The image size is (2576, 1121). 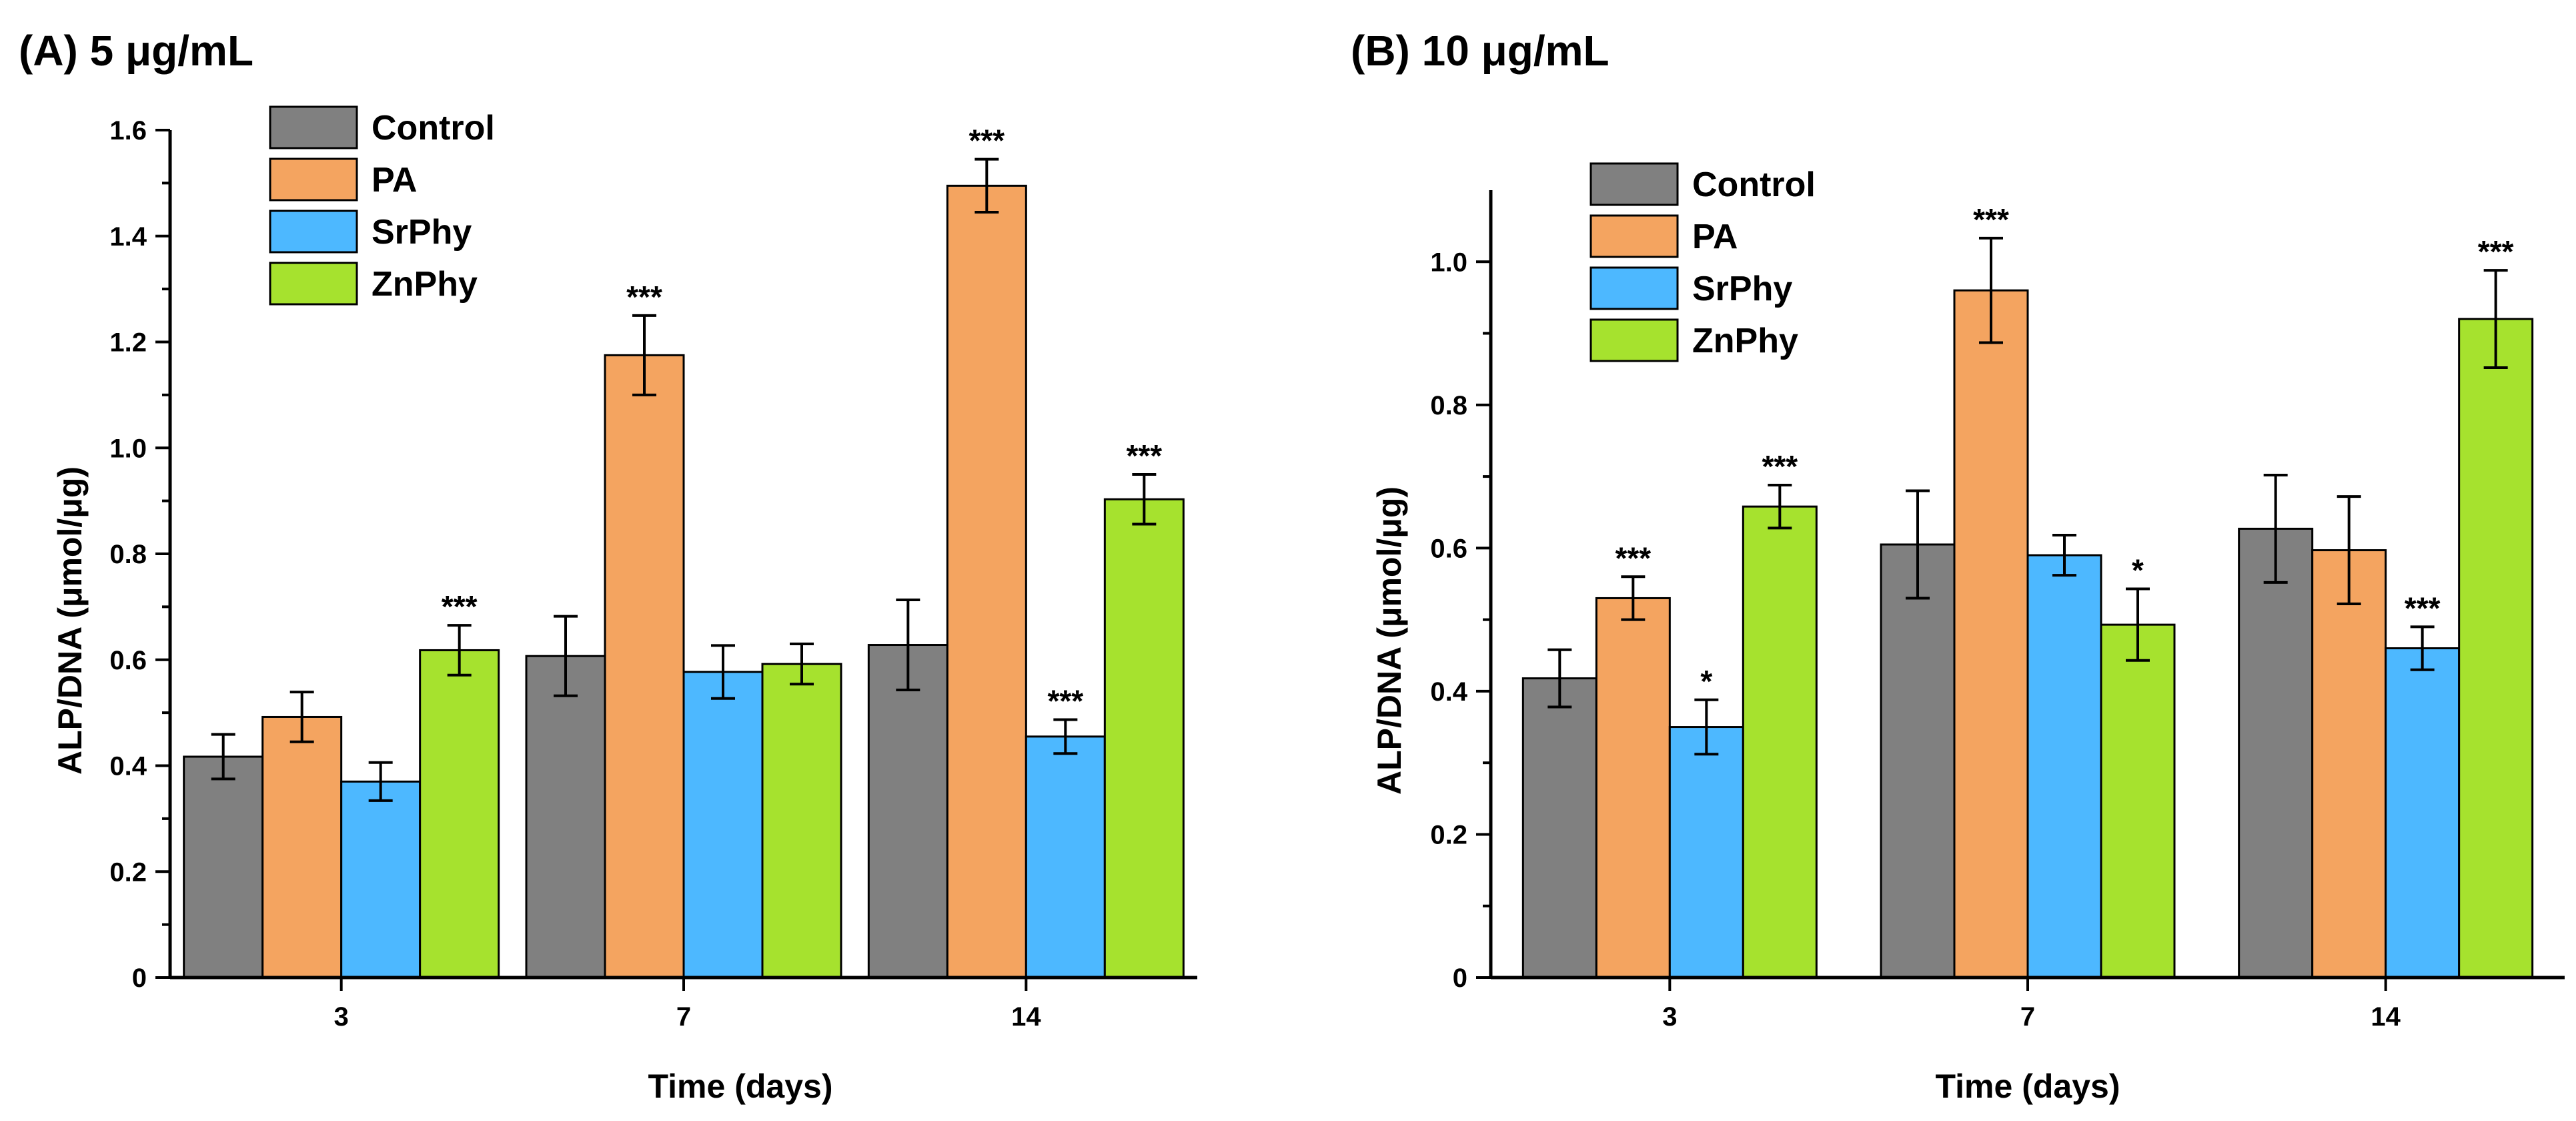 What do you see at coordinates (1480, 51) in the screenshot?
I see `panel-b-title: (B) 10 μg/mL` at bounding box center [1480, 51].